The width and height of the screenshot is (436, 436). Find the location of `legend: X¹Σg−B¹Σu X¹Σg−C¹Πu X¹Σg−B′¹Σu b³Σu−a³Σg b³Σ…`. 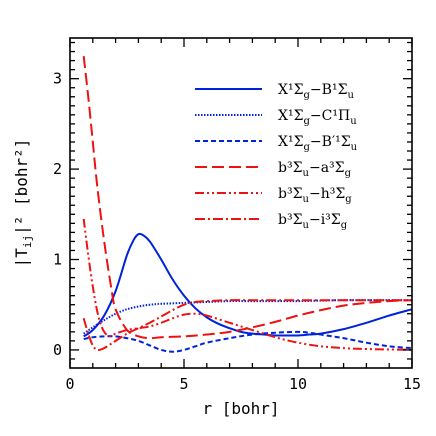

legend: X¹Σg−B¹Σu X¹Σg−C¹Πu X¹Σg−B′¹Σu b³Σu−a³Σg b³Σ… is located at coordinates (276, 156).